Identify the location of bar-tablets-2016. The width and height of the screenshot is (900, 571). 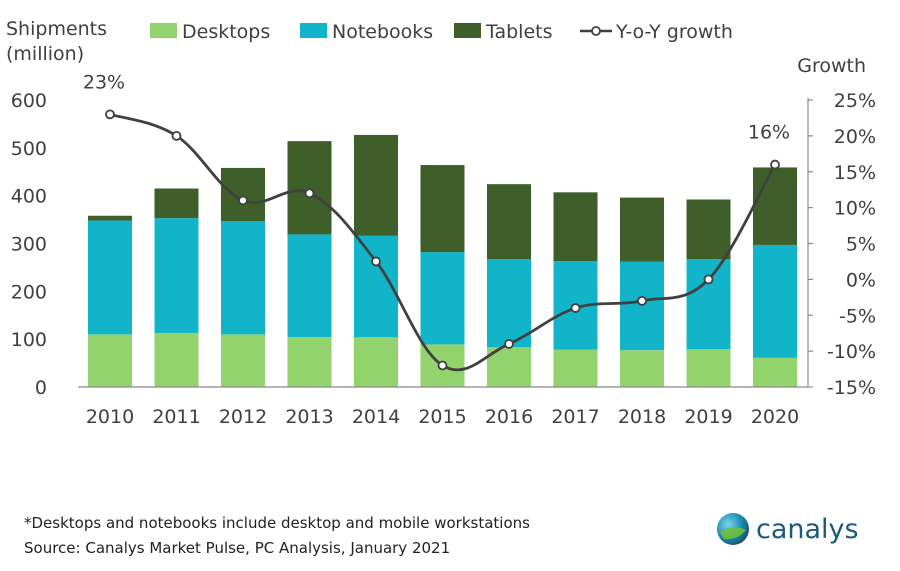
(509, 222).